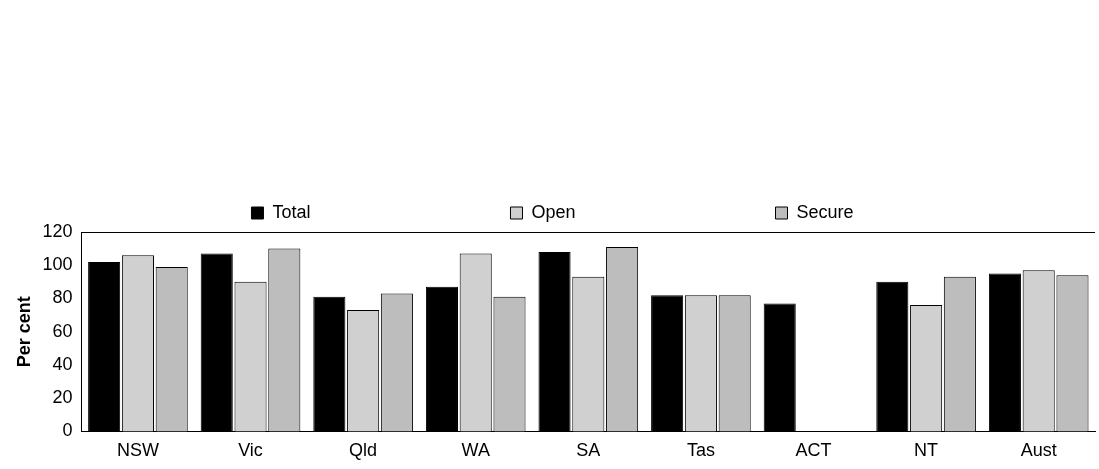 The width and height of the screenshot is (1099, 469). I want to click on y-tick-label: 20, so click(62, 397).